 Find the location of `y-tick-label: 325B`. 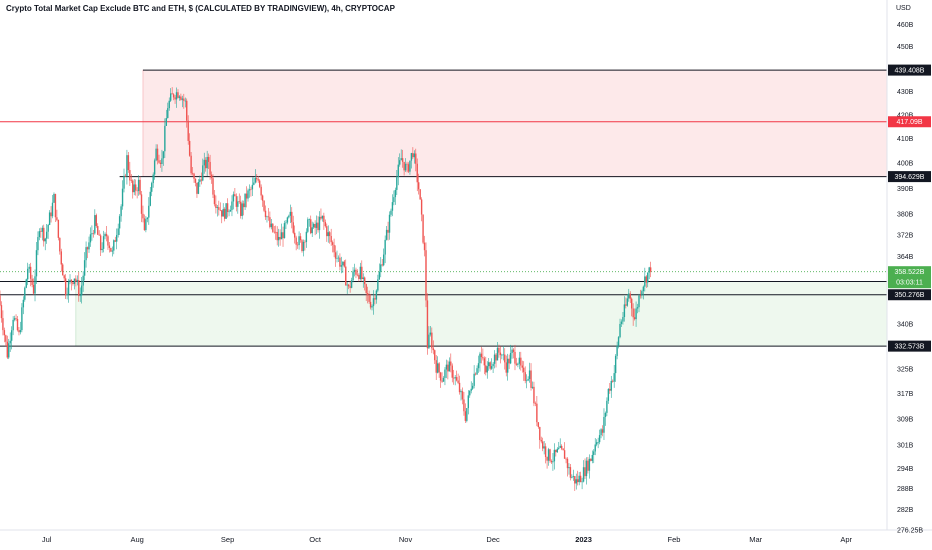

y-tick-label: 325B is located at coordinates (905, 369).